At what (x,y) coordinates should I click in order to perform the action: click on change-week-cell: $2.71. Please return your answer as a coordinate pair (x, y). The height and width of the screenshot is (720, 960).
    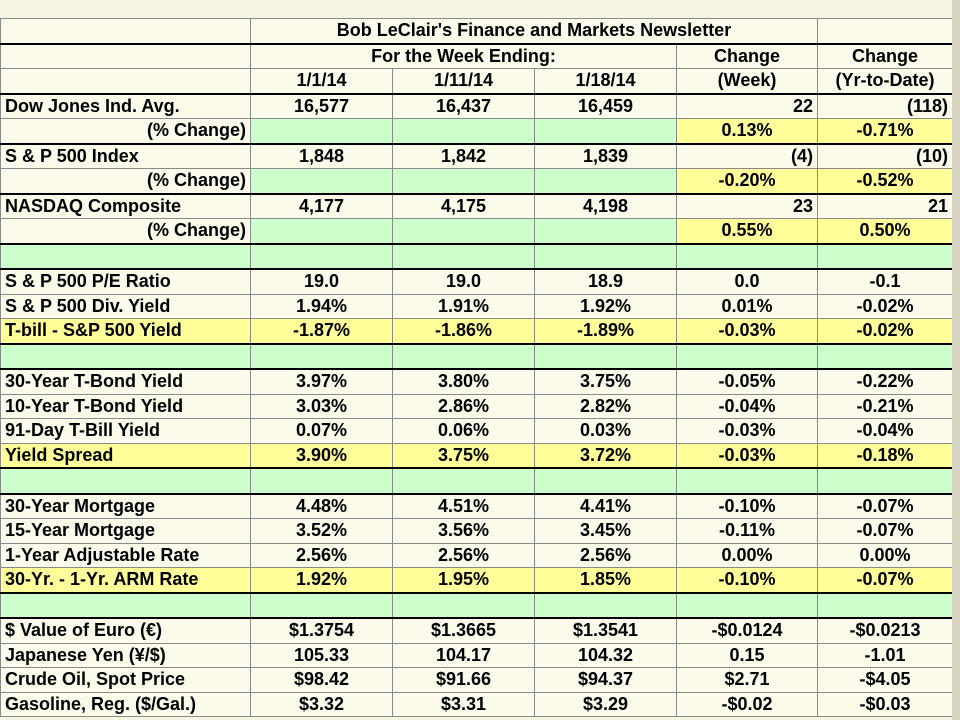
    Looking at the image, I should click on (747, 680).